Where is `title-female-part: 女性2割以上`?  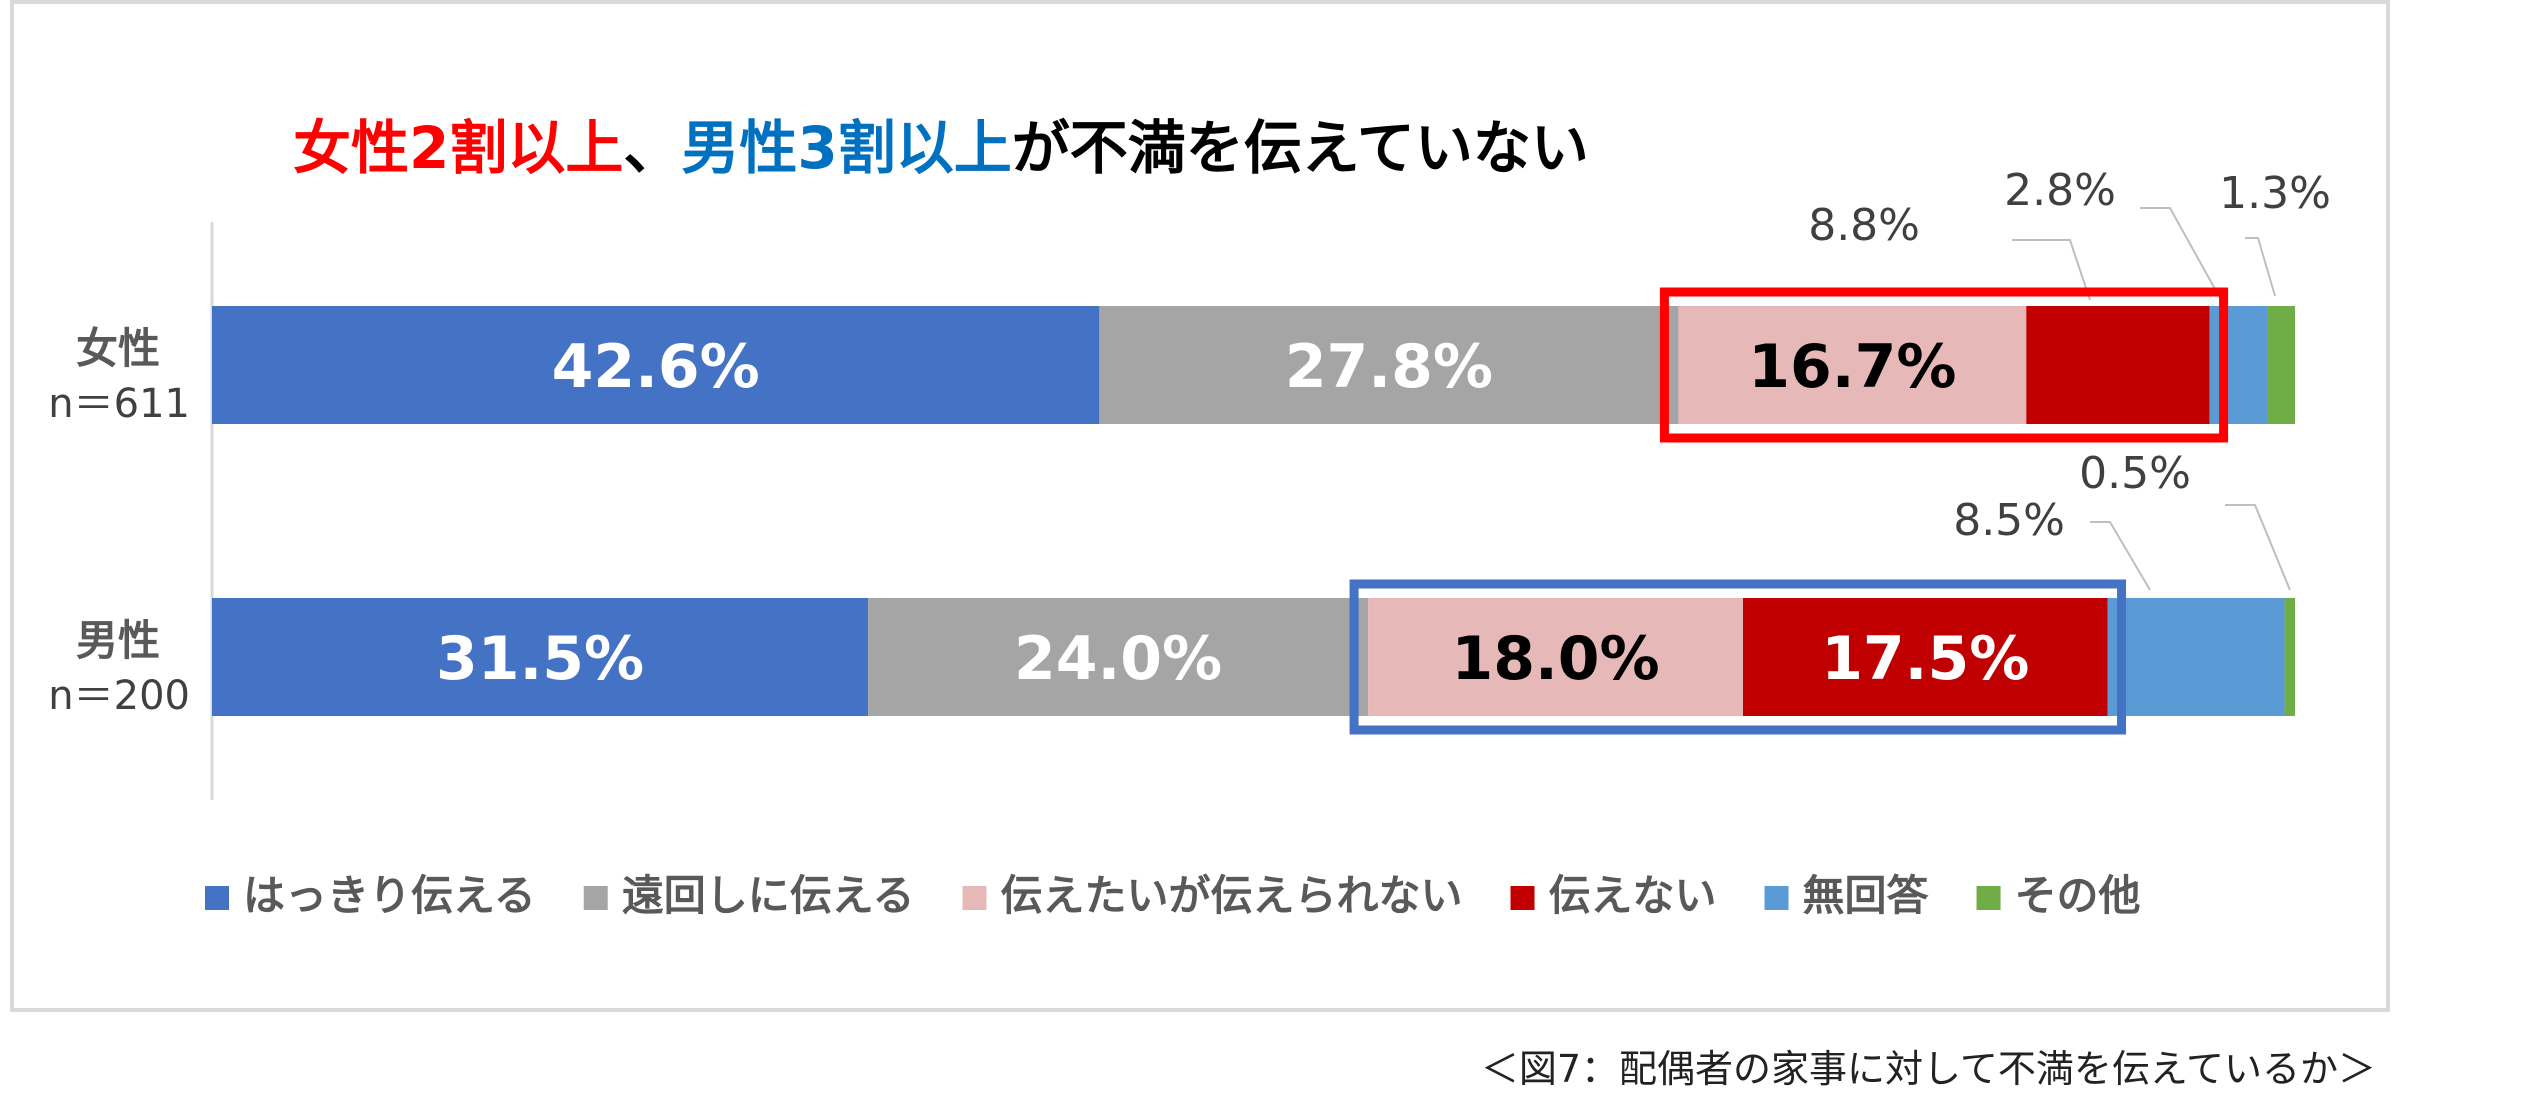 title-female-part: 女性2割以上 is located at coordinates (458, 148).